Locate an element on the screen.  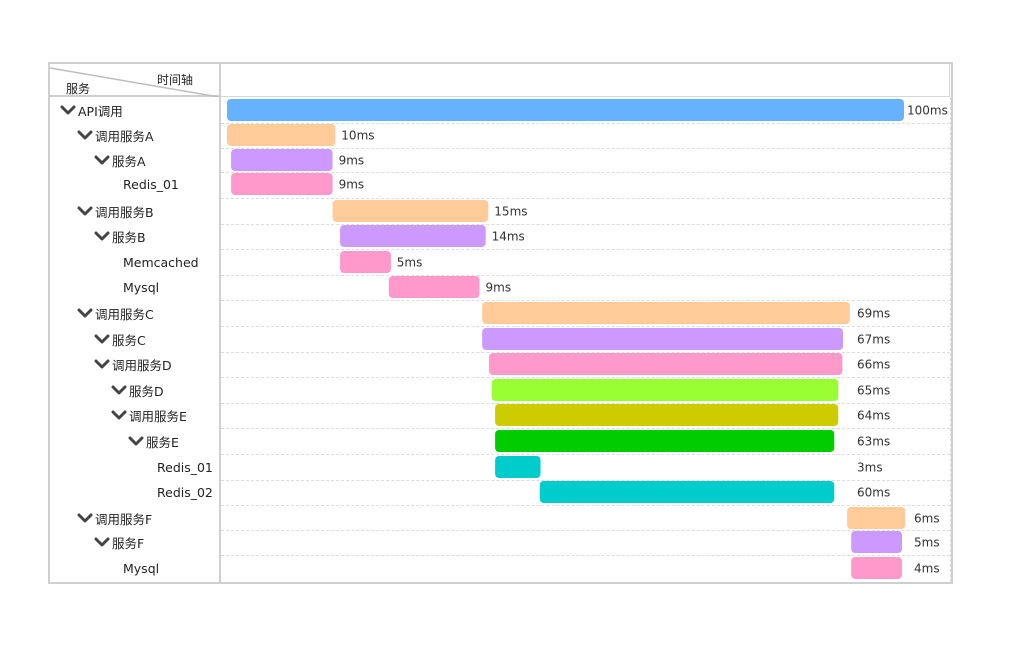
tree-item: Memcached is located at coordinates (161, 262).